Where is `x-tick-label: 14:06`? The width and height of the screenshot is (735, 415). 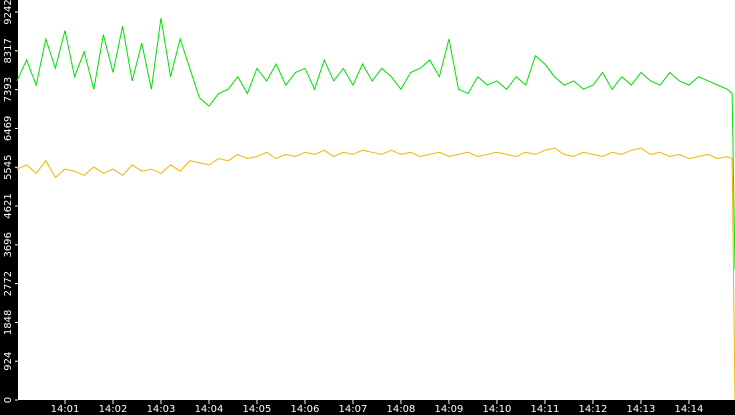 x-tick-label: 14:06 is located at coordinates (305, 409).